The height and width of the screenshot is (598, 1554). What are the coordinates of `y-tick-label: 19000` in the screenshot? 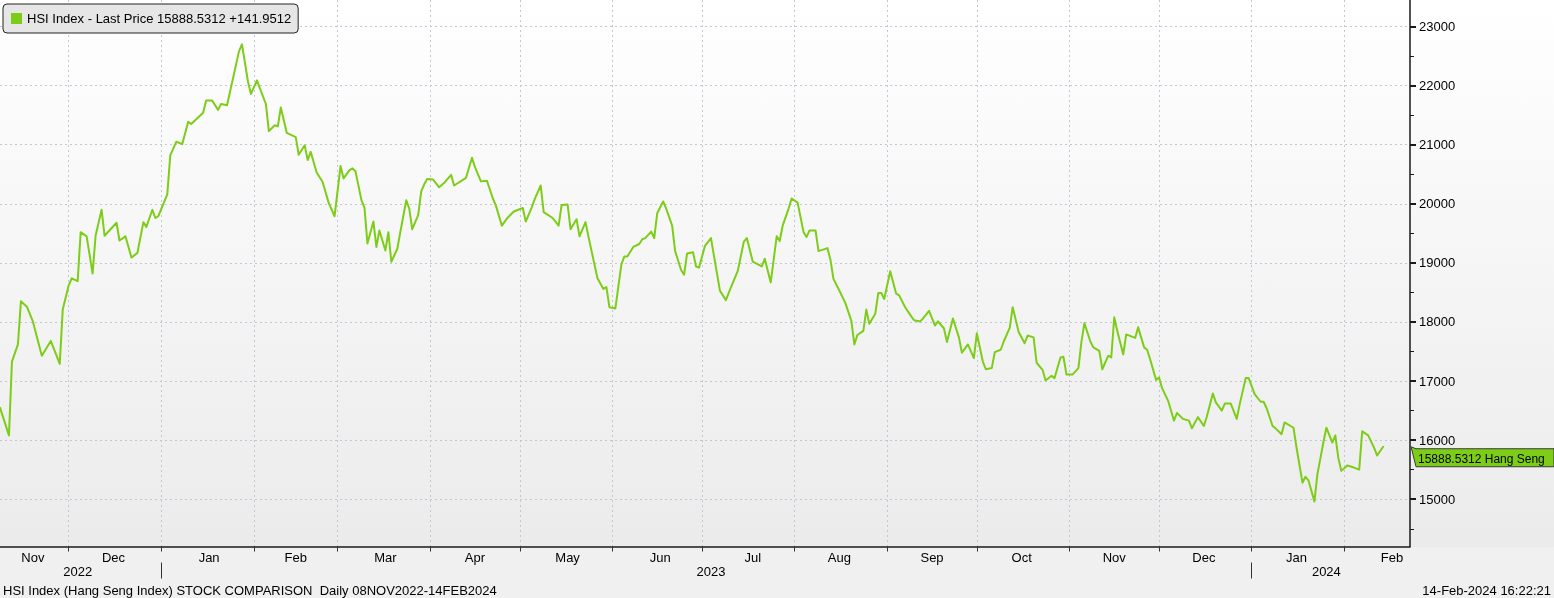 It's located at (1437, 263).